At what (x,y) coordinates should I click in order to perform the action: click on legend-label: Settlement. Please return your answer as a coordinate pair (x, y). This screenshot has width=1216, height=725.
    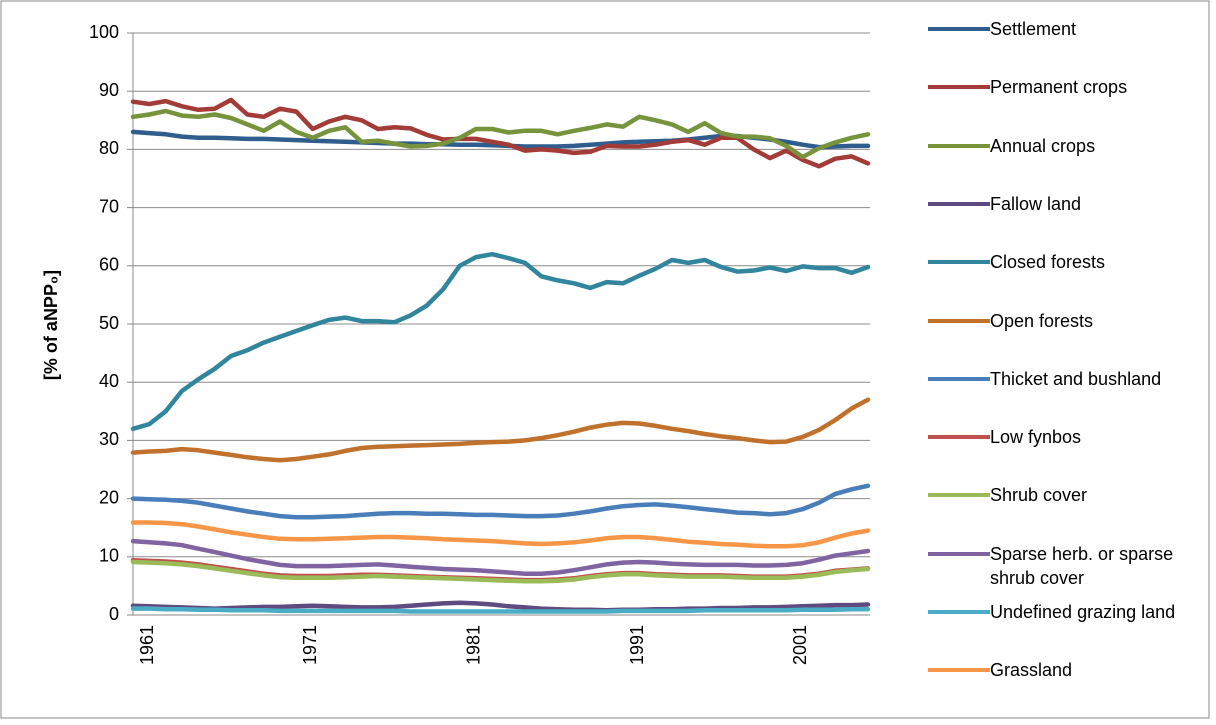
    Looking at the image, I should click on (1033, 29).